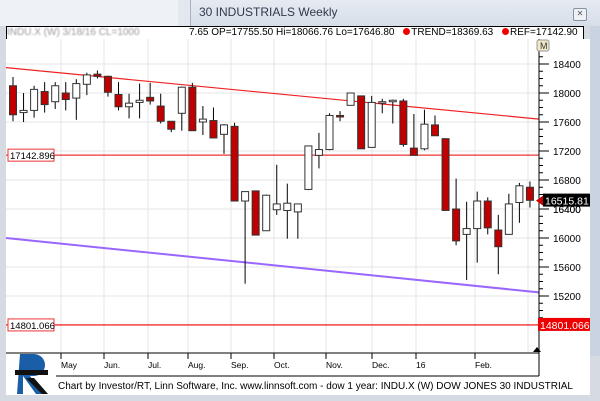 This screenshot has width=600, height=401. What do you see at coordinates (37, 386) in the screenshot?
I see `logo-leg` at bounding box center [37, 386].